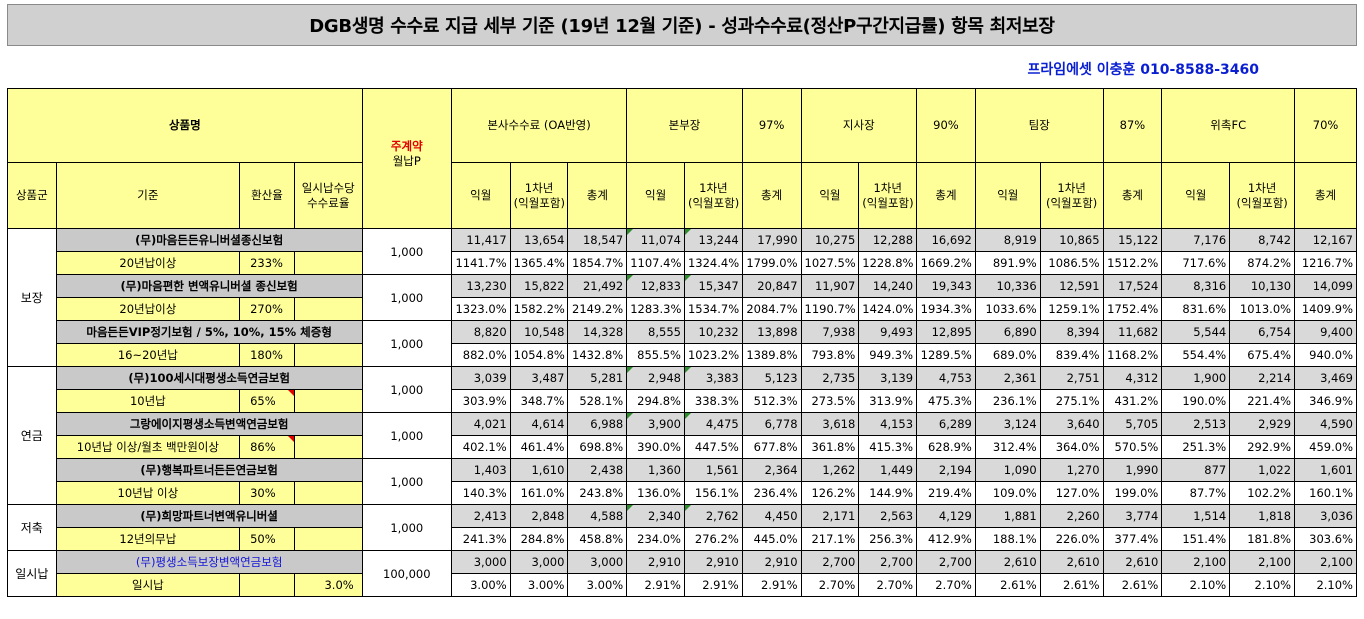 The height and width of the screenshot is (619, 1364). I want to click on percent-cell: 2.61%, so click(1007, 585).